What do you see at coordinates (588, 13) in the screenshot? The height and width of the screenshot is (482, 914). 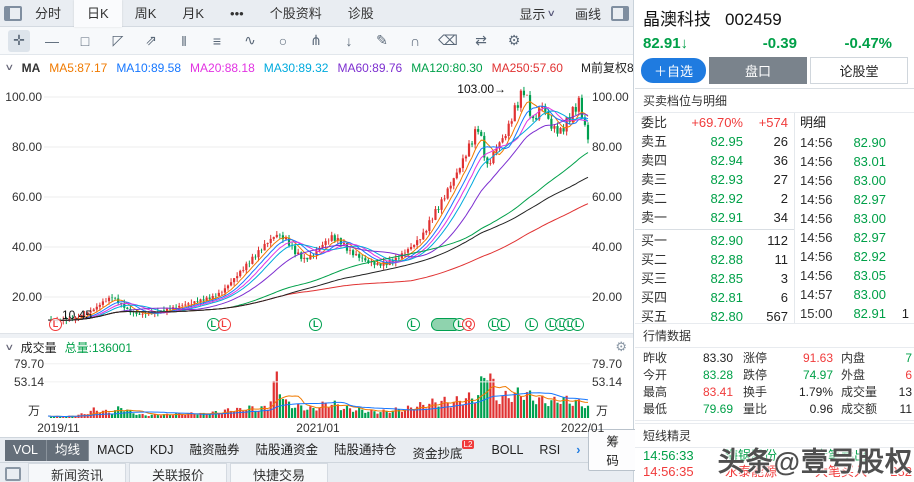 I see `drawline-menu: 画线` at bounding box center [588, 13].